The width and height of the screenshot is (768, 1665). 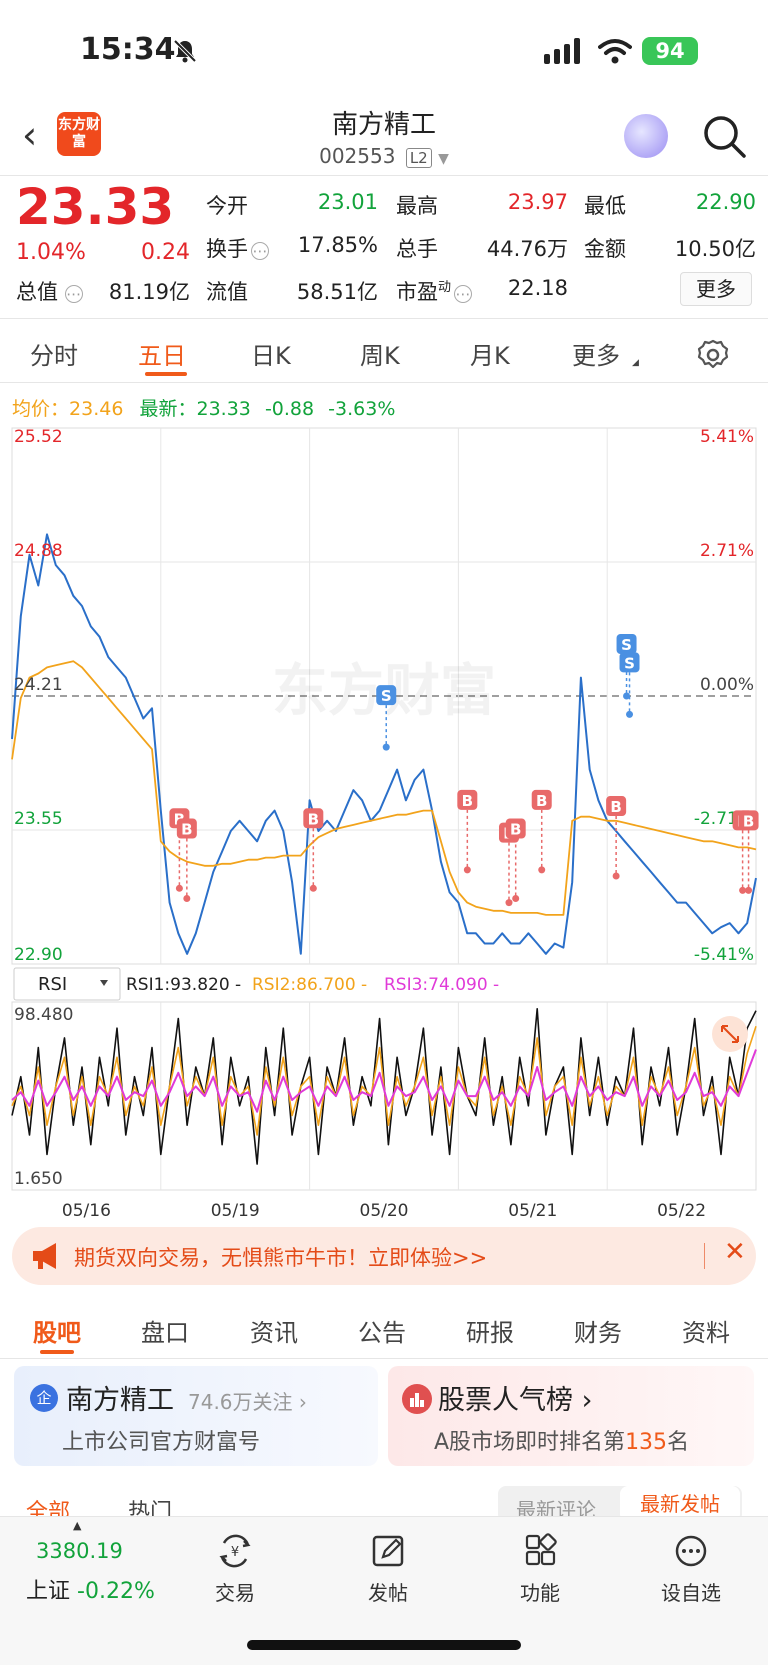 What do you see at coordinates (490, 1333) in the screenshot?
I see `section-tab: 研报` at bounding box center [490, 1333].